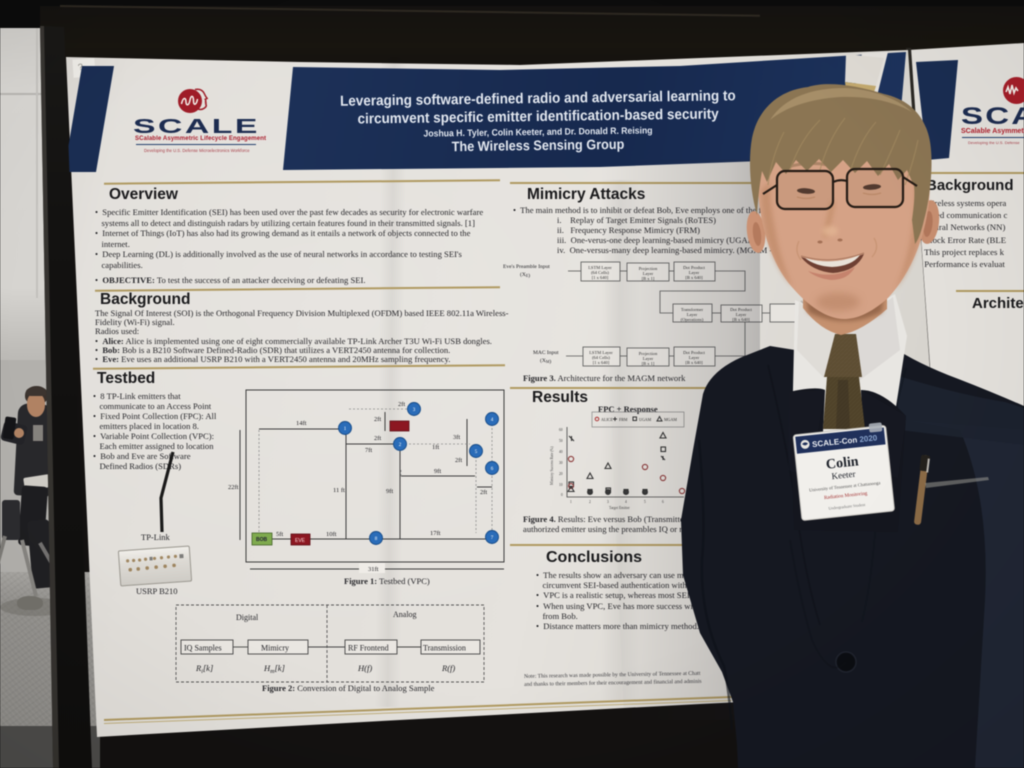  I want to click on svg-text: Target Emitter, so click(620, 508).